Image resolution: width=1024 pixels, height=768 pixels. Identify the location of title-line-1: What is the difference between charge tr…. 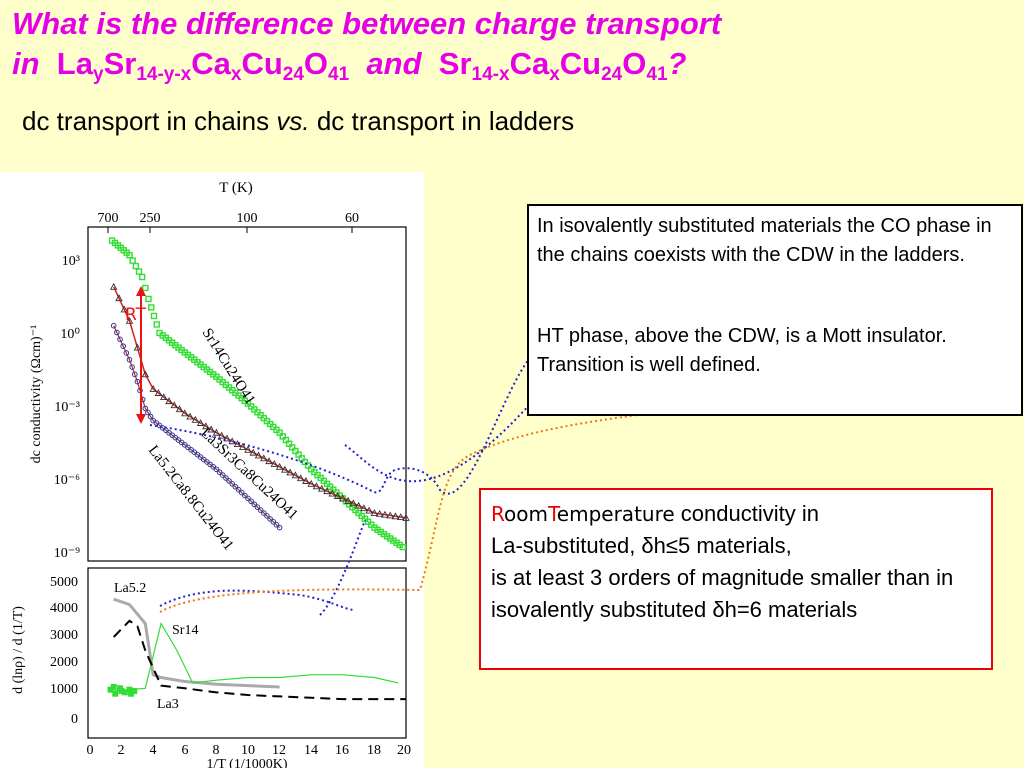
(512, 24).